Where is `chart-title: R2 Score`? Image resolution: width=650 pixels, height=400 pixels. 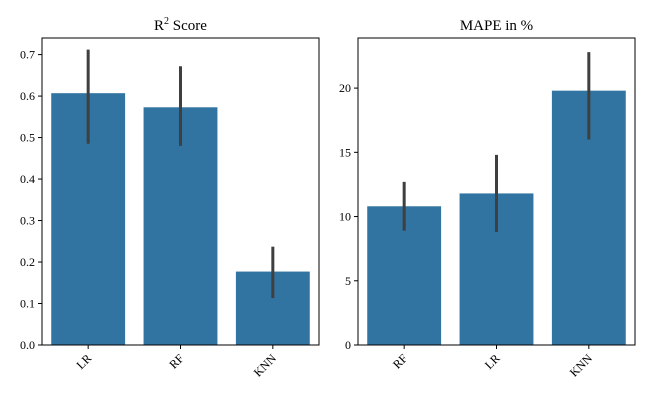 chart-title: R2 Score is located at coordinates (180, 25).